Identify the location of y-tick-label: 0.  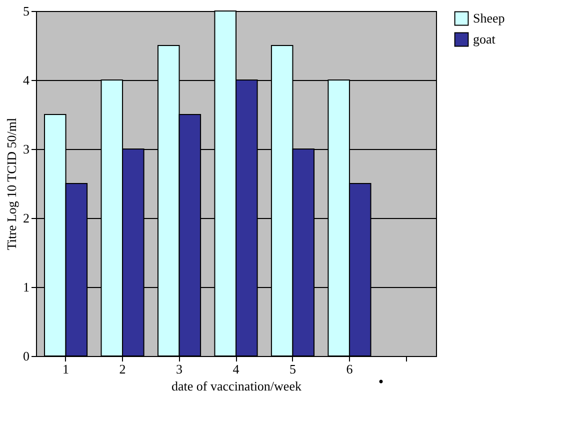
(26, 356).